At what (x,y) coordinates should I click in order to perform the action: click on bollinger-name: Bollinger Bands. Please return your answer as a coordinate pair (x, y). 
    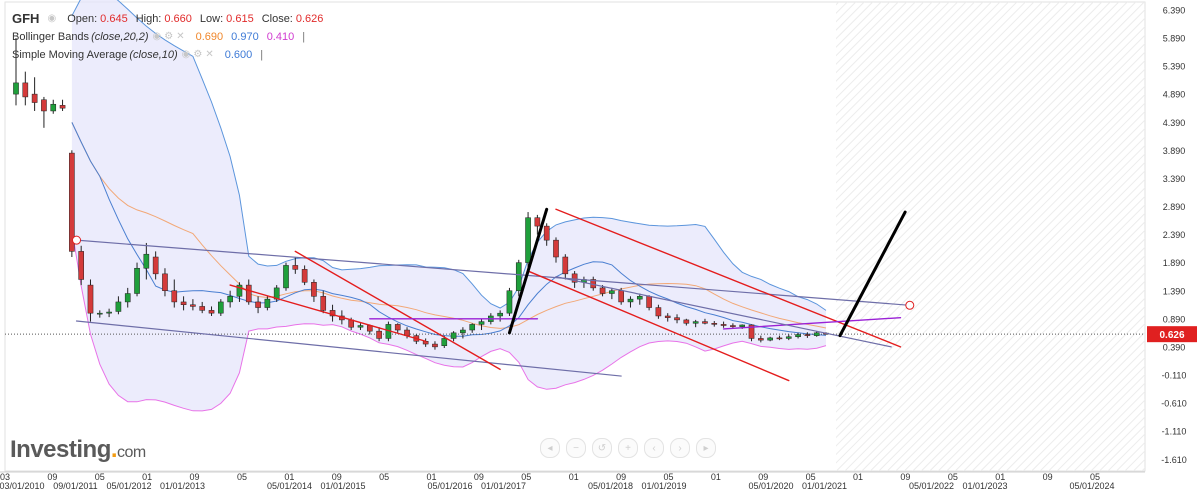
    Looking at the image, I should click on (51, 37).